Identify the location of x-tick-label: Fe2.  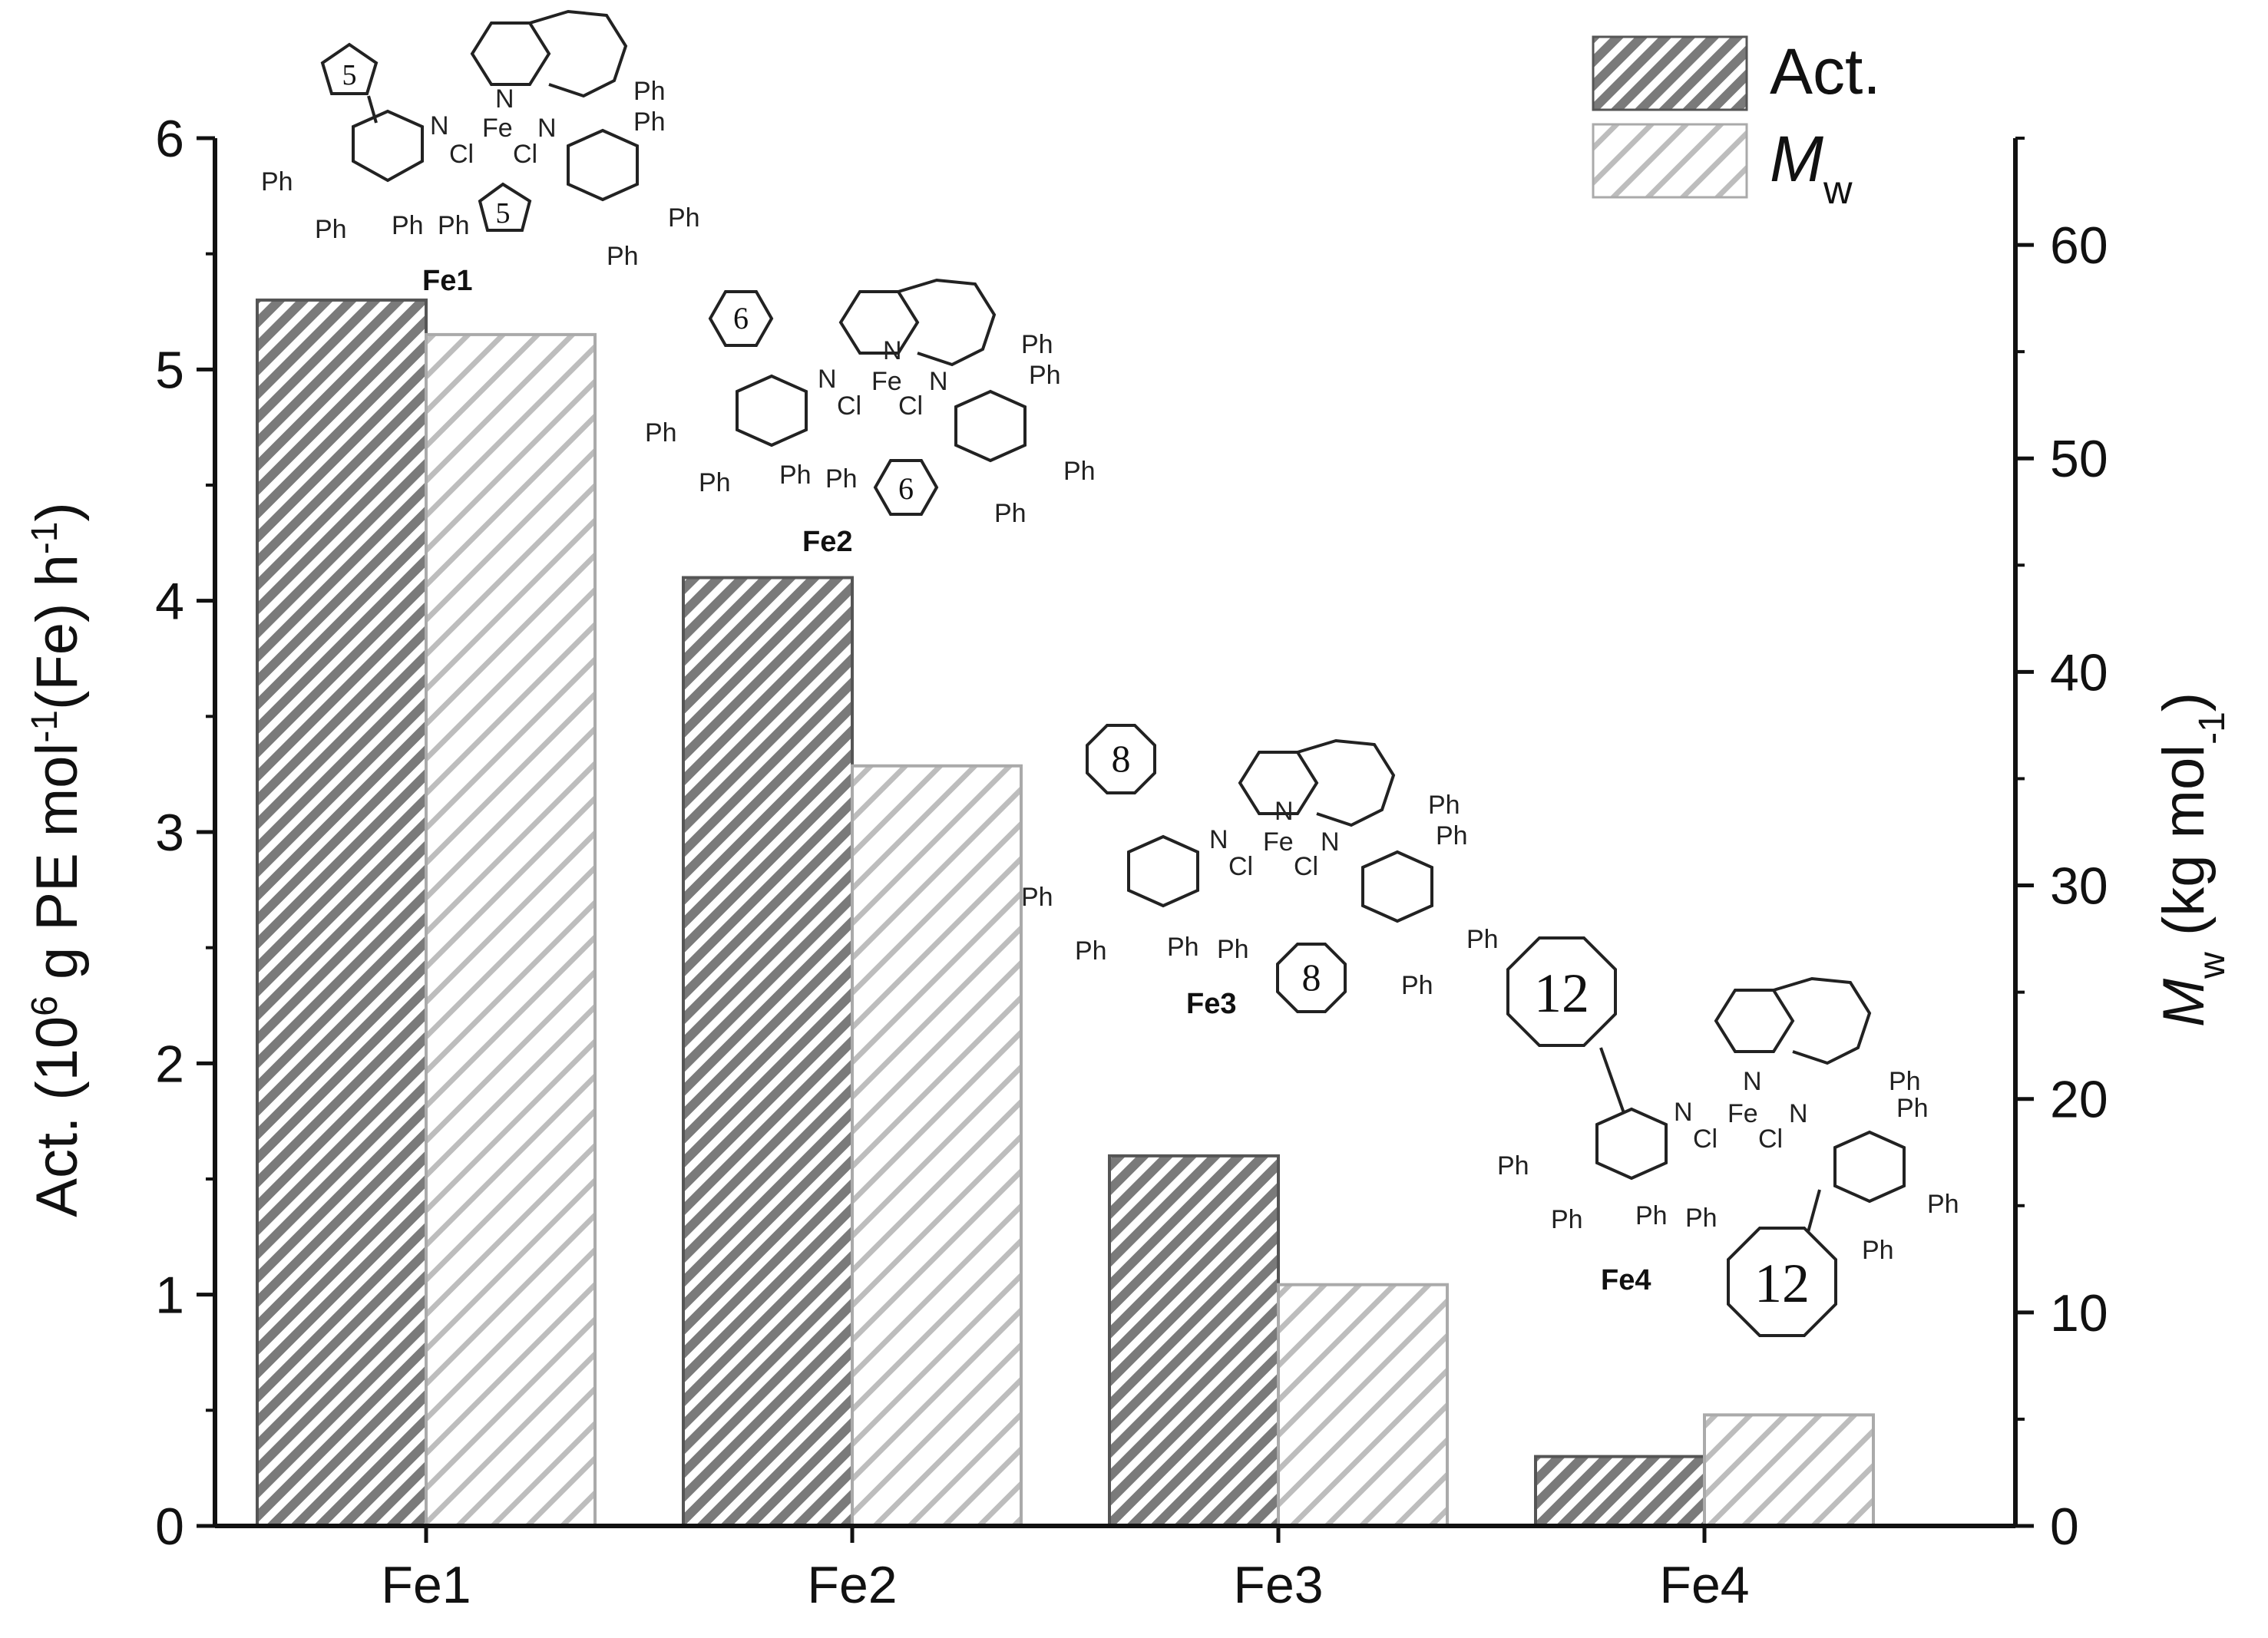
(852, 1585).